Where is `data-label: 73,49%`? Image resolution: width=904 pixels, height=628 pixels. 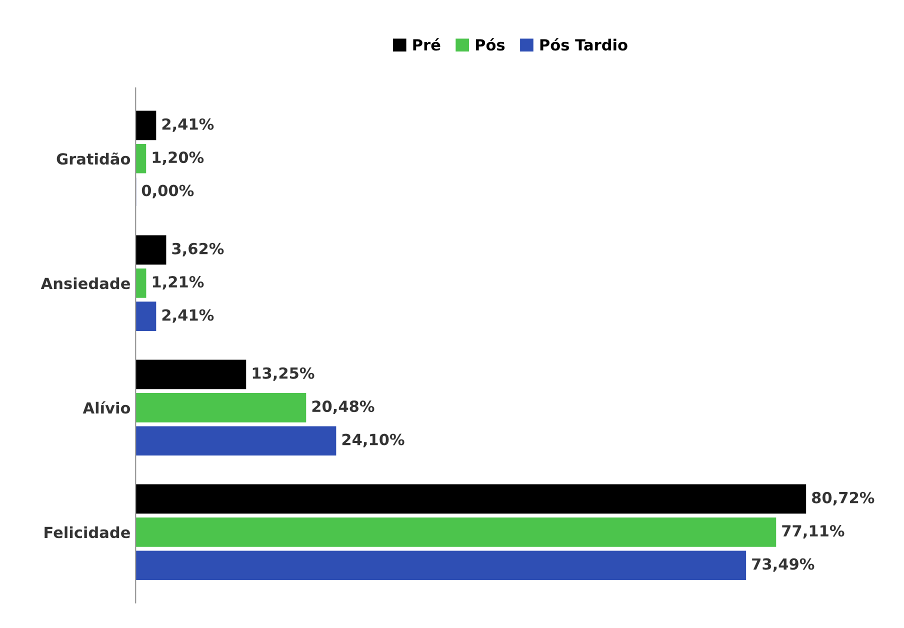
data-label: 73,49% is located at coordinates (783, 565).